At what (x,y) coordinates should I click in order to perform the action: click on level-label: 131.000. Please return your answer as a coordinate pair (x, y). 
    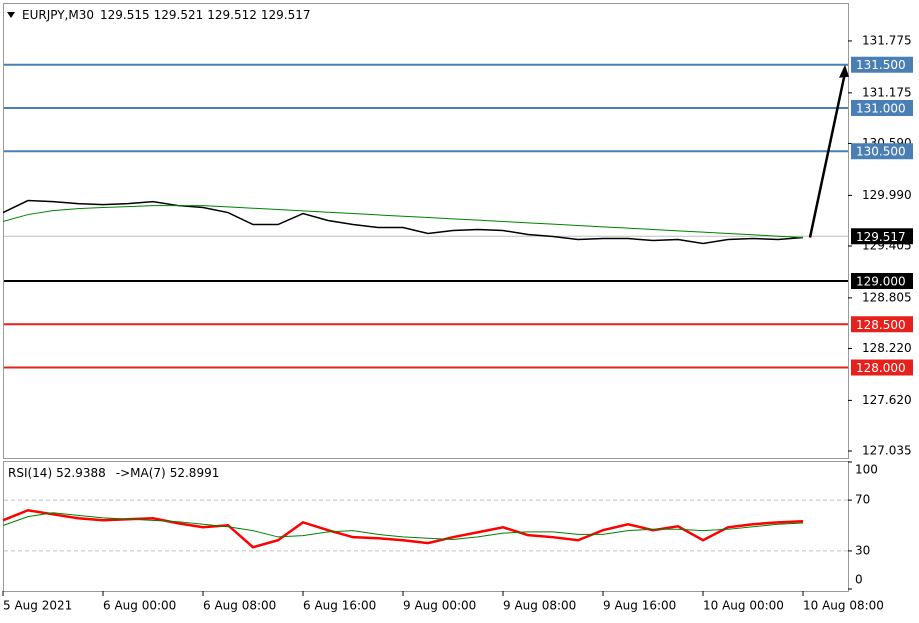
    Looking at the image, I should click on (881, 108).